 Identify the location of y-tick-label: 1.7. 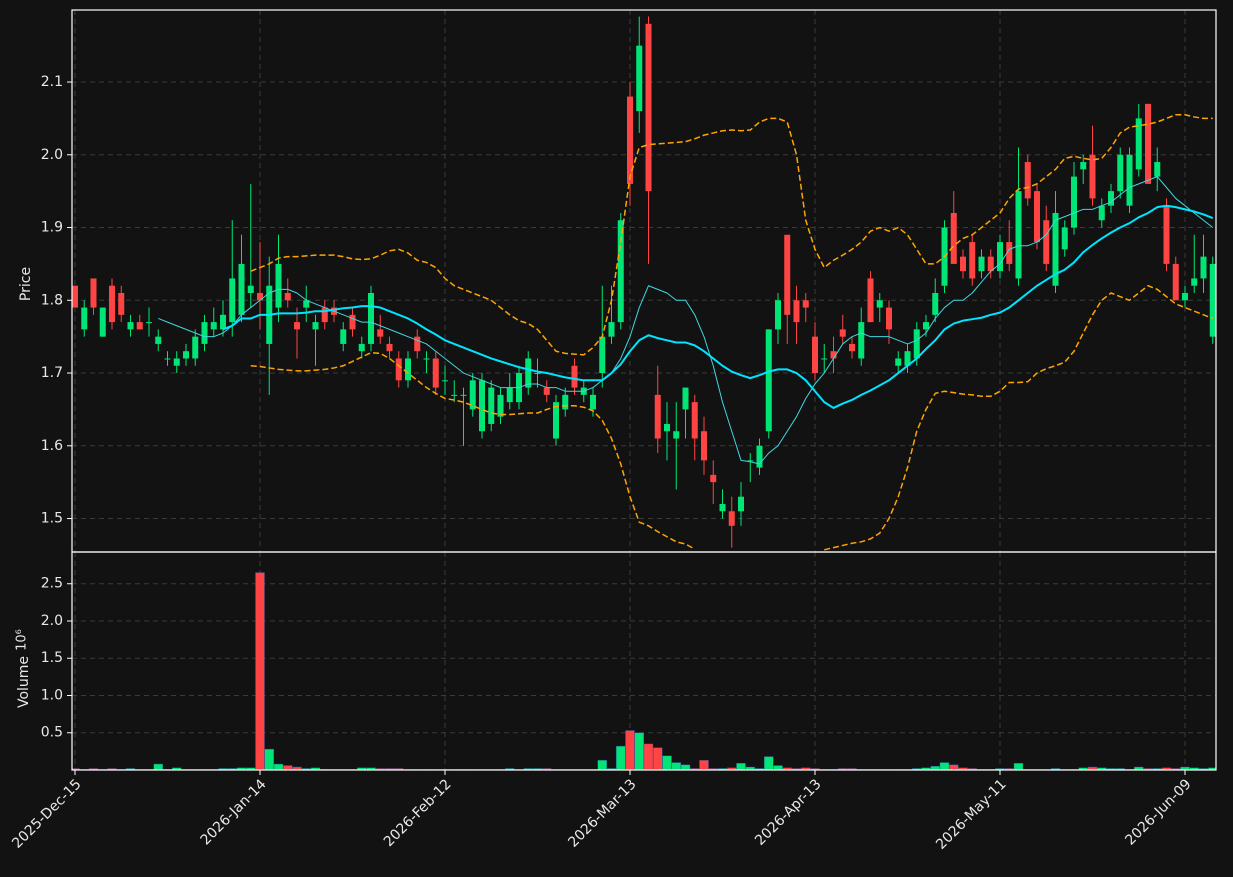
(52, 373).